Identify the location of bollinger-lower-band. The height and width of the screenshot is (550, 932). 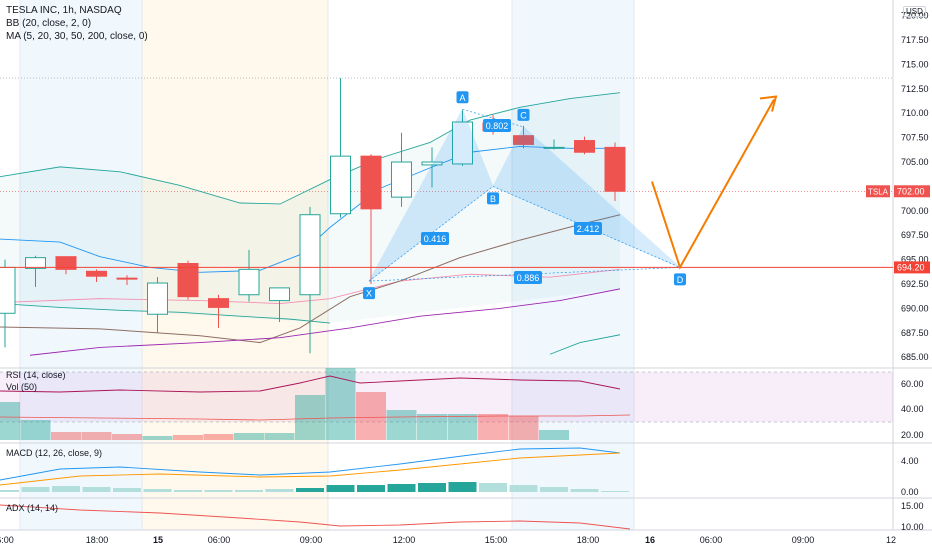
(165, 313).